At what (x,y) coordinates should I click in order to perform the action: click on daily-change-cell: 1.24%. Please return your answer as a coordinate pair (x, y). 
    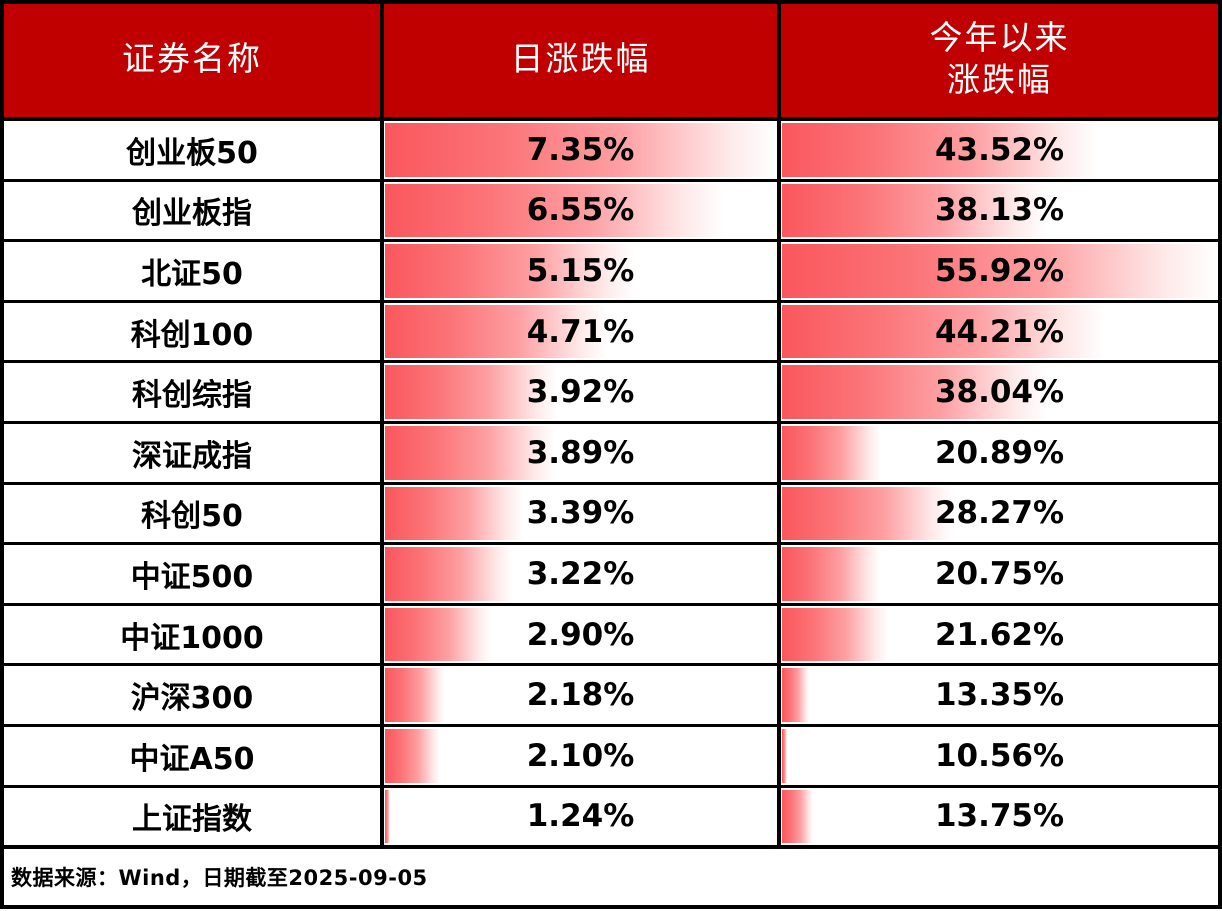
    Looking at the image, I should click on (582, 816).